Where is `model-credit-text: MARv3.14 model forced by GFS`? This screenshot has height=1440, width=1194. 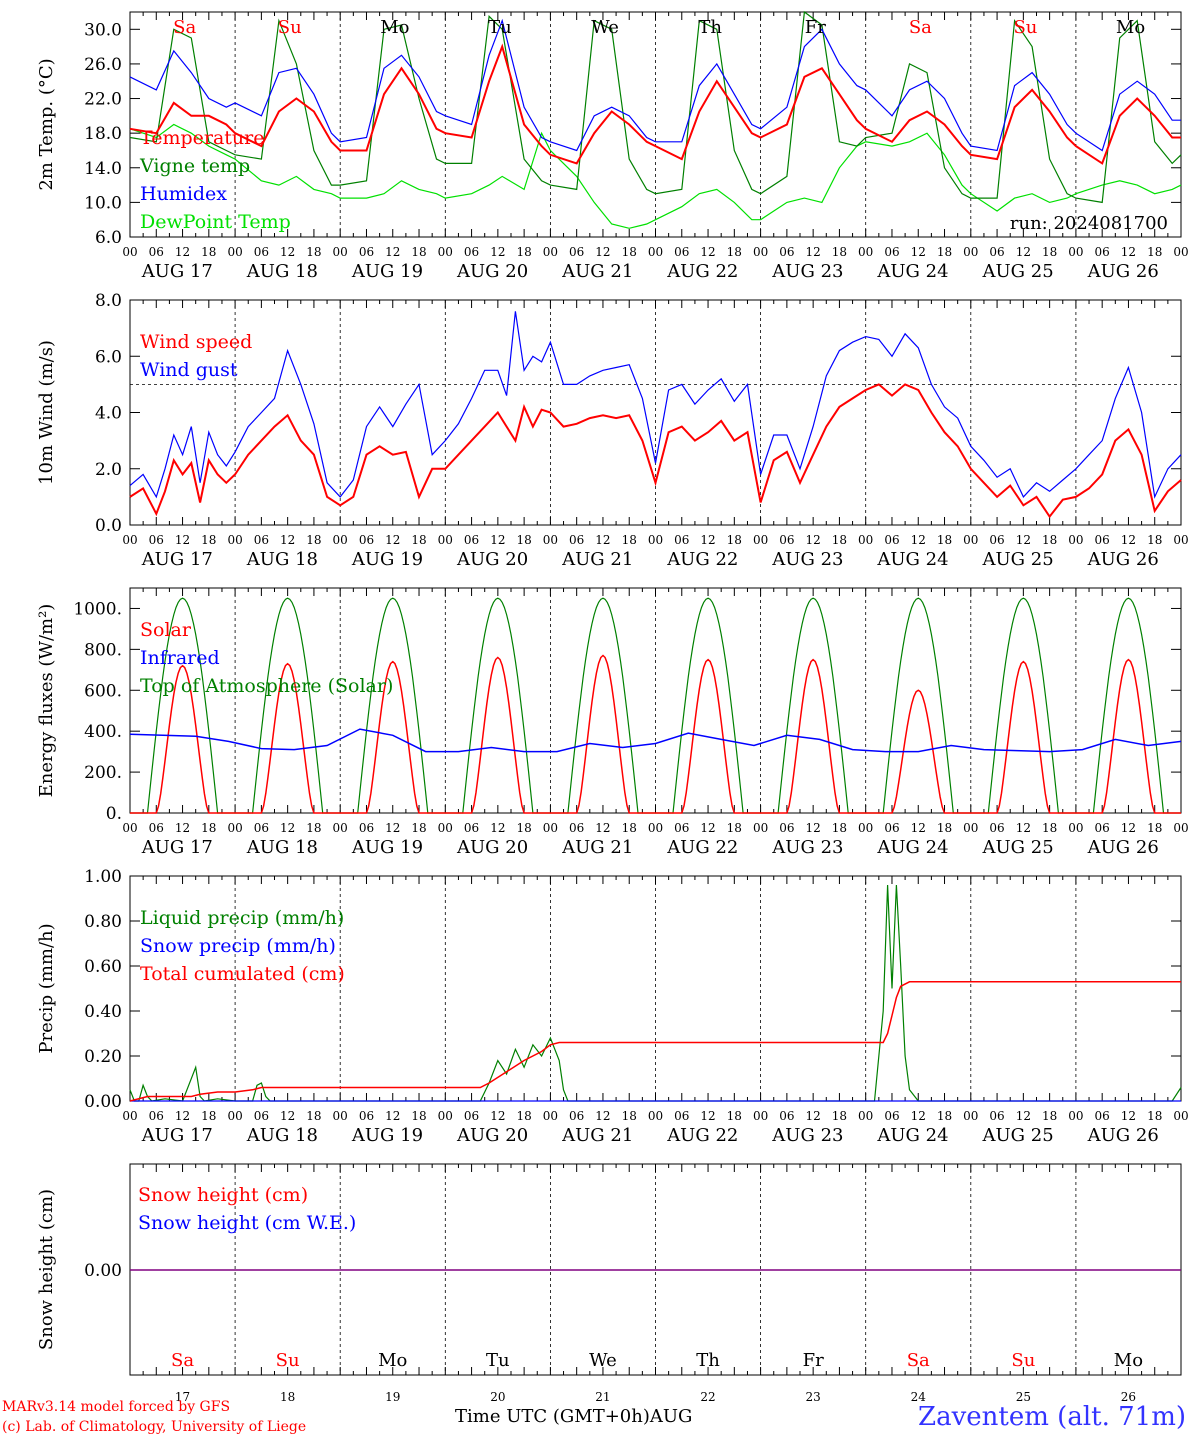 model-credit-text: MARv3.14 model forced by GFS is located at coordinates (116, 1407).